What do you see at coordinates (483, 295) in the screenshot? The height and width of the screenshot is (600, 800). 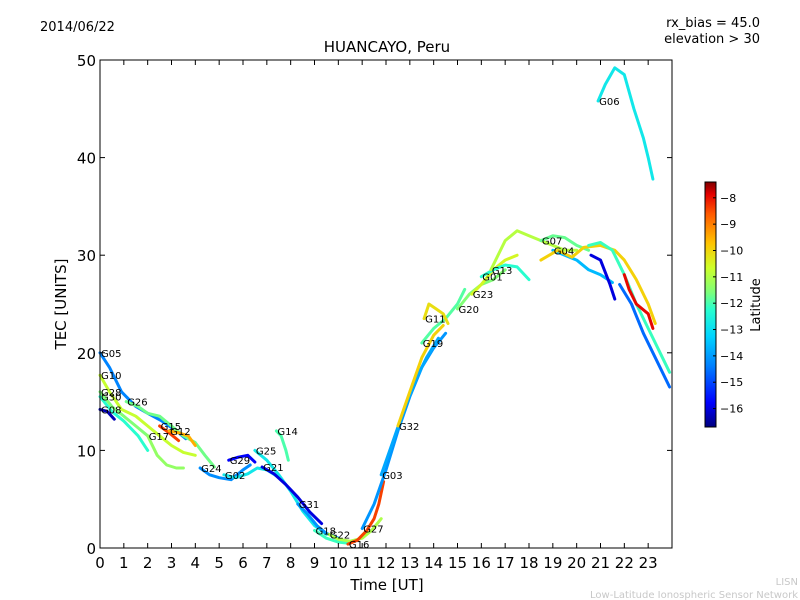 I see `series-label-g23: G23` at bounding box center [483, 295].